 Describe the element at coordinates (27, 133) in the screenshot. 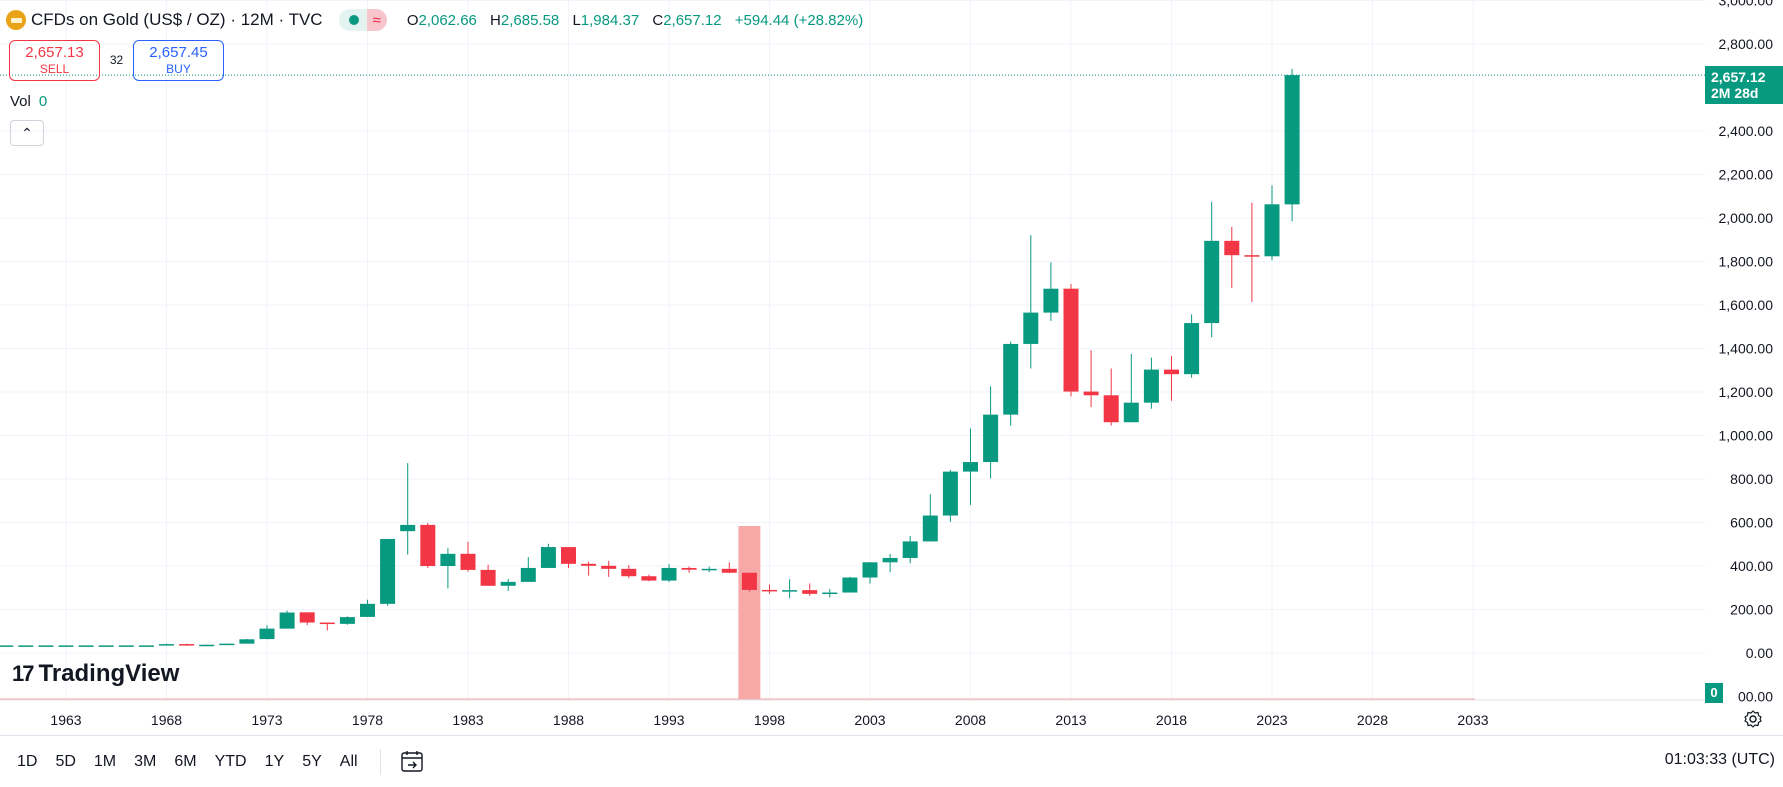

I see `collapse-legend-button: ⌃` at that location.